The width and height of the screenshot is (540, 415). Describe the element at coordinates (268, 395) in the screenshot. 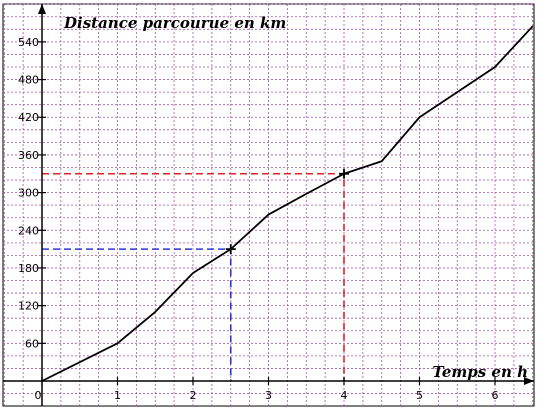

I see `x-tick-label: 3` at that location.